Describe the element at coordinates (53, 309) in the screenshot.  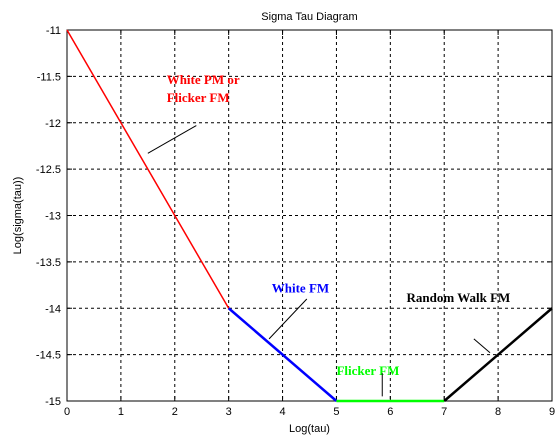
I see `y-tick-label: -14` at that location.